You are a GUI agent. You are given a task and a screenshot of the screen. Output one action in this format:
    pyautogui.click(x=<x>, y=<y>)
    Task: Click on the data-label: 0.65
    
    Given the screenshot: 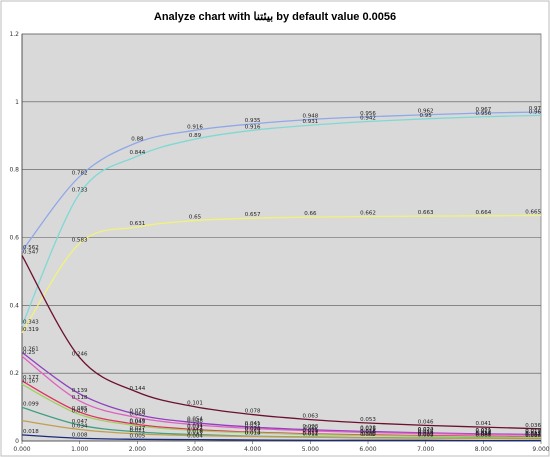 What is the action you would take?
    pyautogui.click(x=195, y=218)
    